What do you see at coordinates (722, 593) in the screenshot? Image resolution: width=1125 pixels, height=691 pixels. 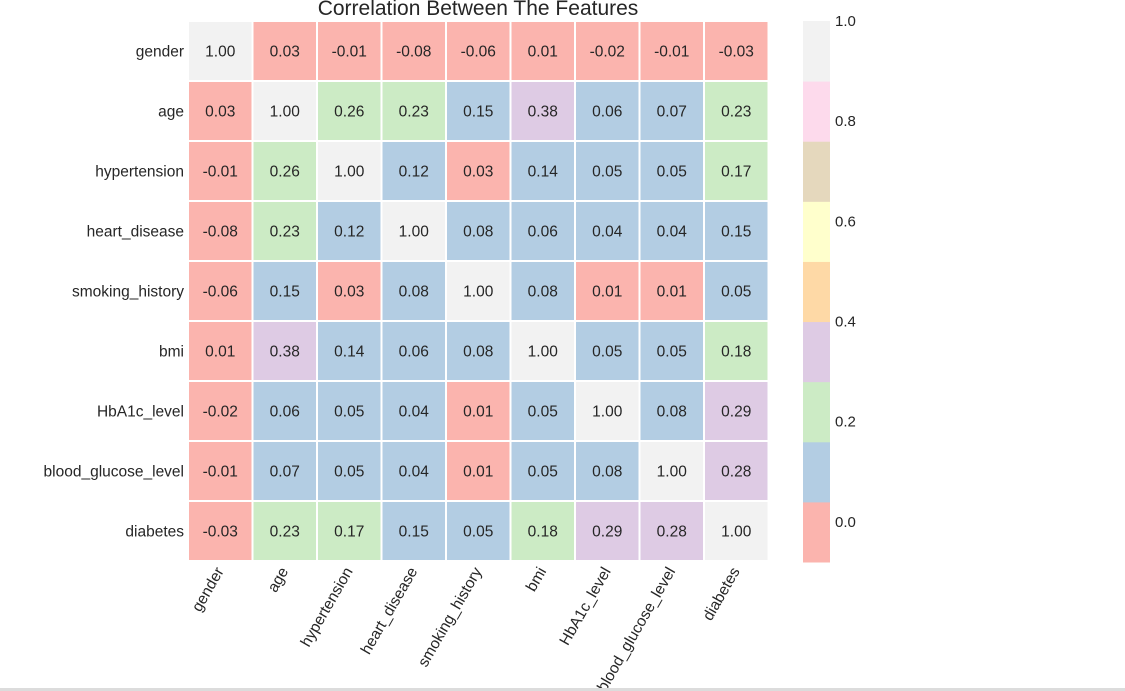 I see `x-tick-label: diabetes` at bounding box center [722, 593].